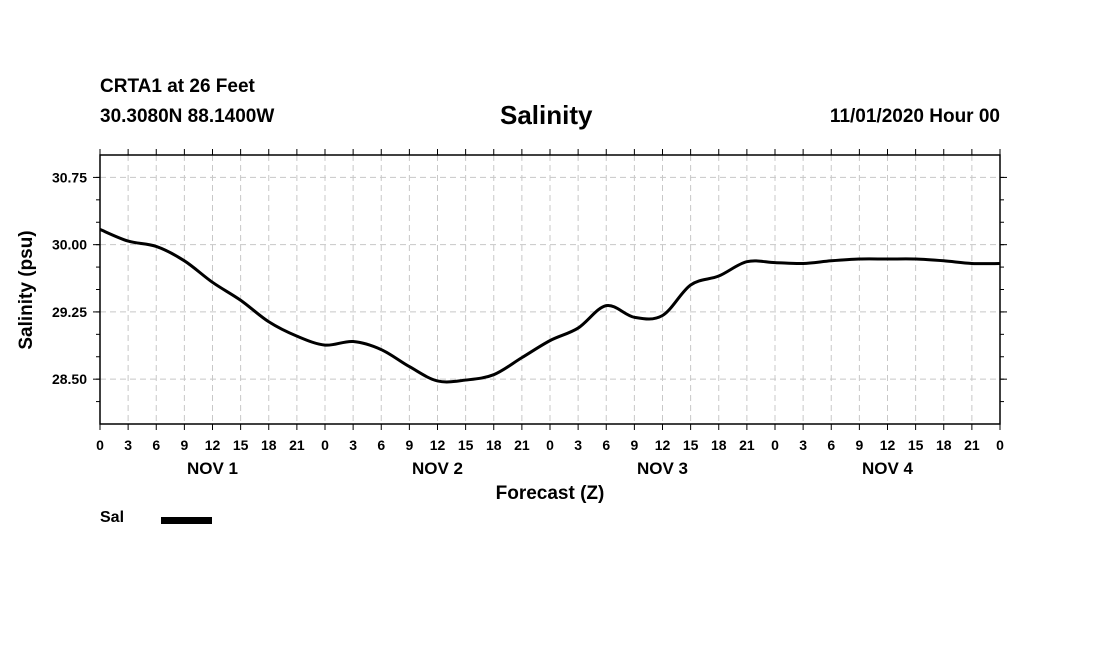 Image resolution: width=1100 pixels, height=650 pixels. Describe the element at coordinates (550, 493) in the screenshot. I see `x-axis-label: Forecast (Z)` at that location.